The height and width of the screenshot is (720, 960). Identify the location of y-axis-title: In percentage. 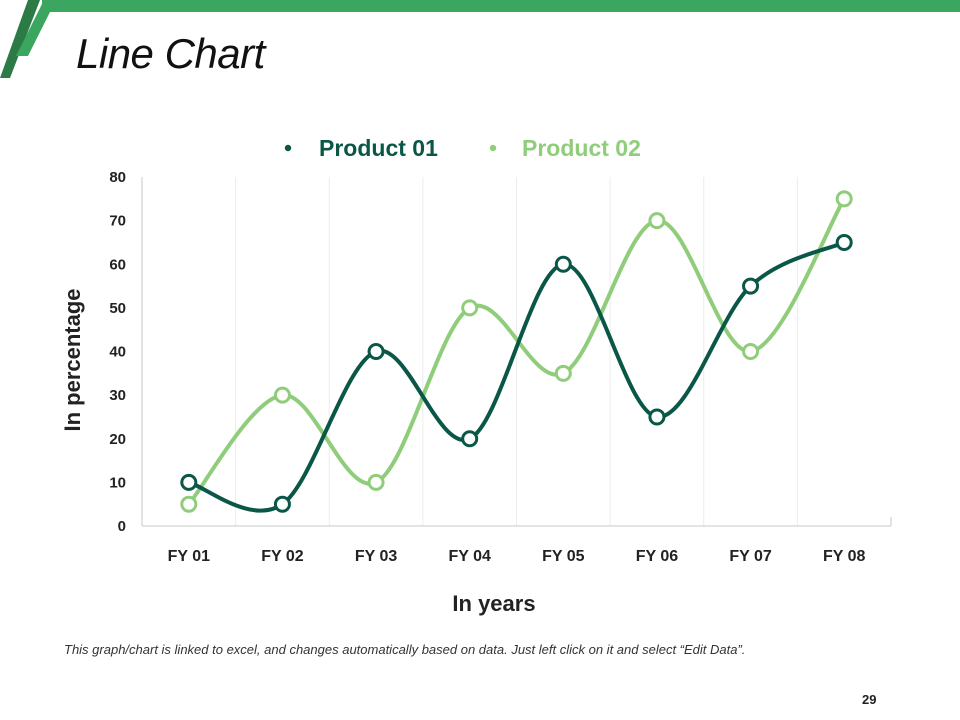
(72, 359).